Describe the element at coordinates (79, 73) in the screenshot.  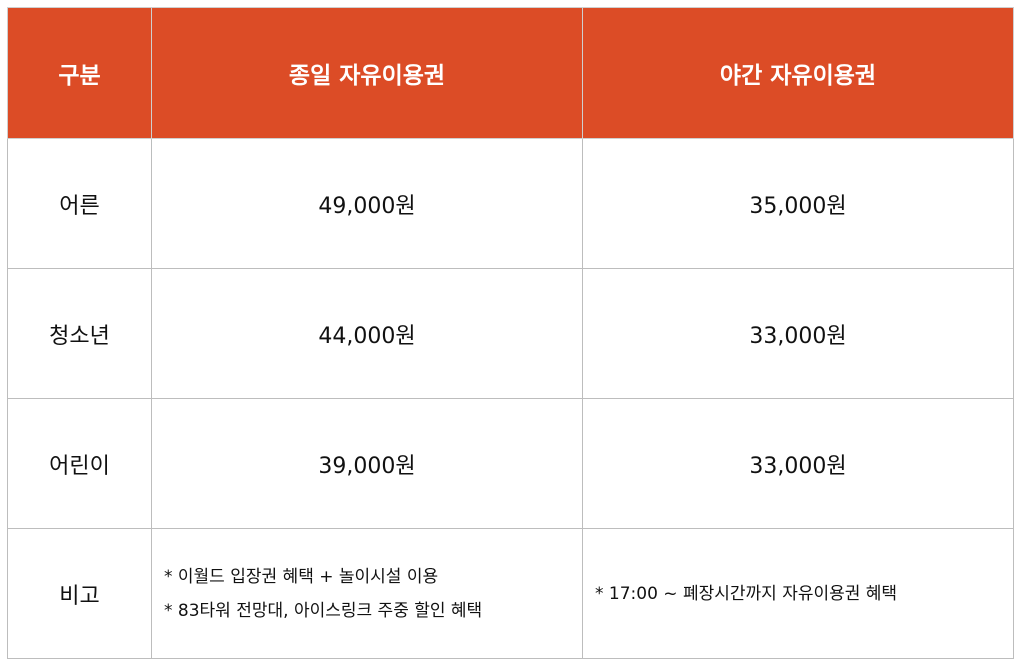
I see `header-category: 구분` at that location.